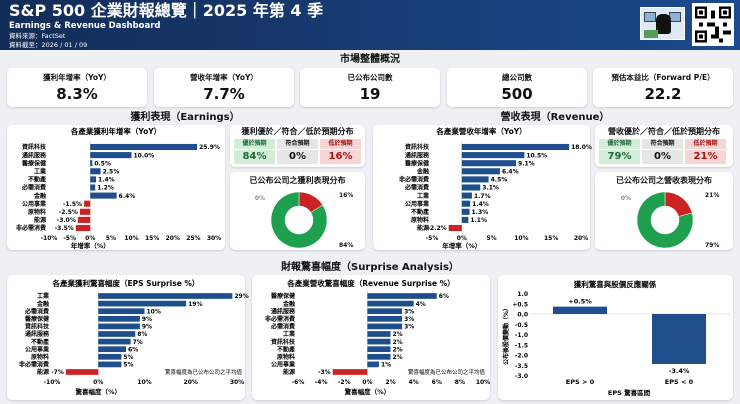 This screenshot has width=740, height=404. I want to click on x-tick-label: 30%, so click(214, 238).